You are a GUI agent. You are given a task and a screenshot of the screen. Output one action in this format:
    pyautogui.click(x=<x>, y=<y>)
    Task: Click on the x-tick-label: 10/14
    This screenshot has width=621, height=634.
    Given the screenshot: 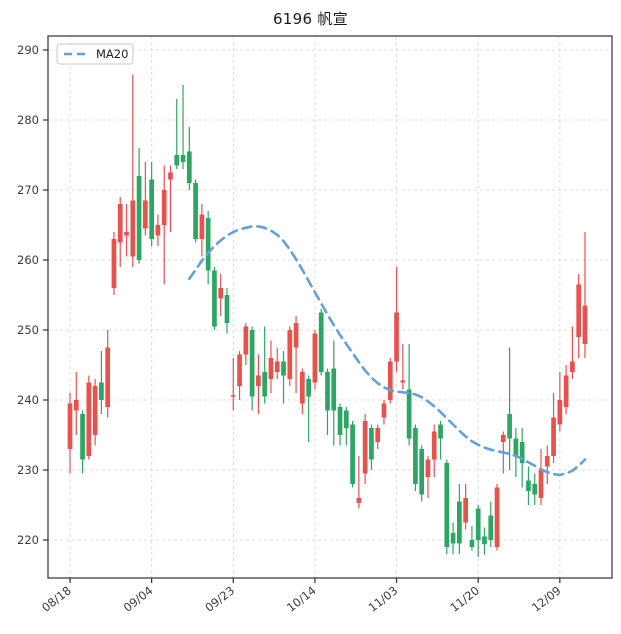 What is the action you would take?
    pyautogui.click(x=301, y=598)
    